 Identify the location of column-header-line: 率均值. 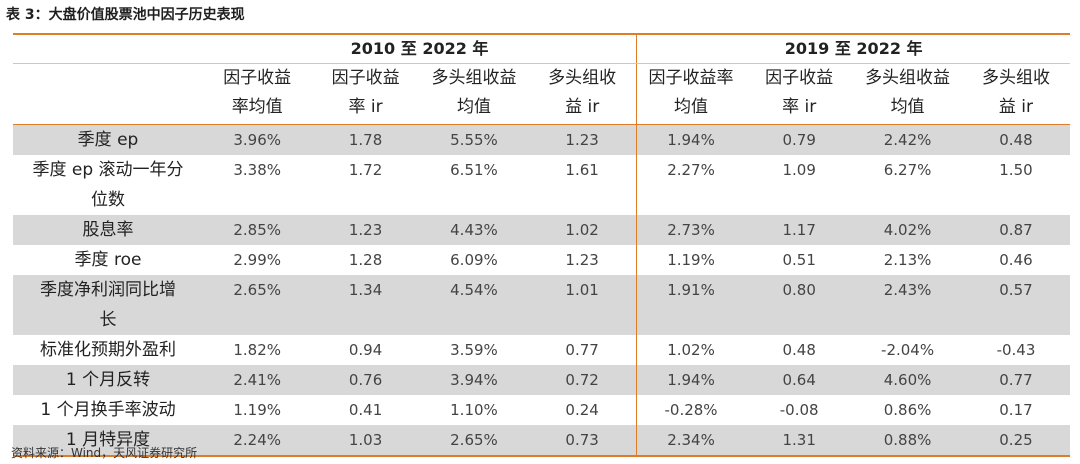
(257, 107).